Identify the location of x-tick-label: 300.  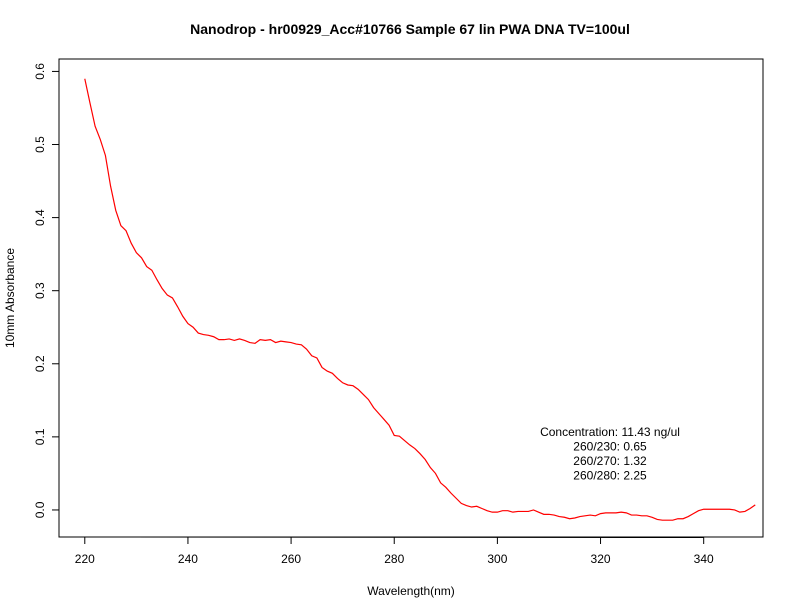
(497, 559).